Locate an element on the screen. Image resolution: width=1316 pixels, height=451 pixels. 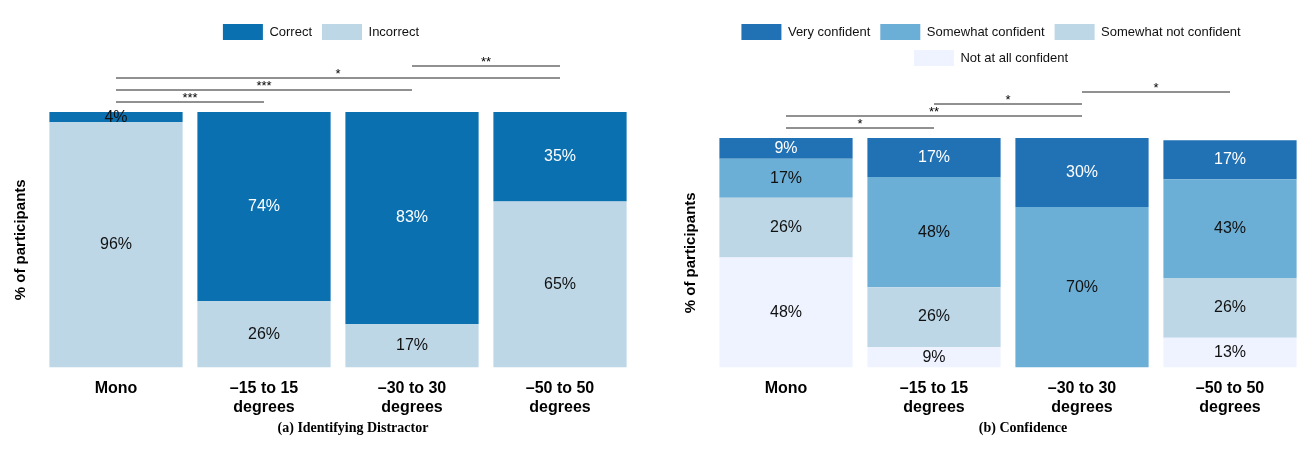
text: (b) Confidence is located at coordinates (1023, 428).